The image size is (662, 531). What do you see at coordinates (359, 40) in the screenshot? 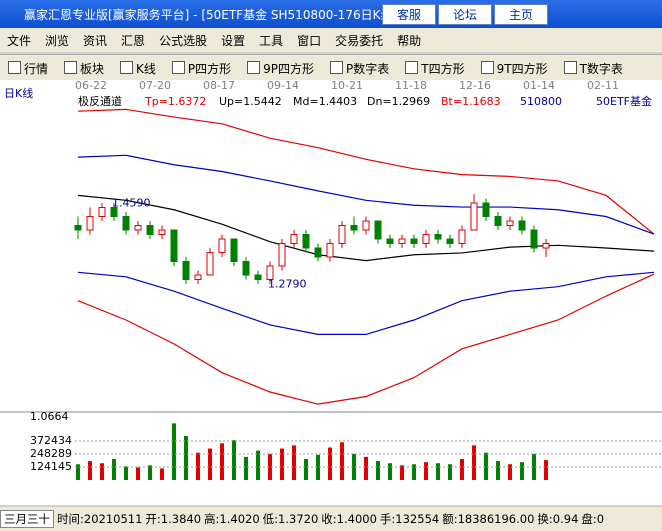
I see `menu-item: 交易委托` at bounding box center [359, 40].